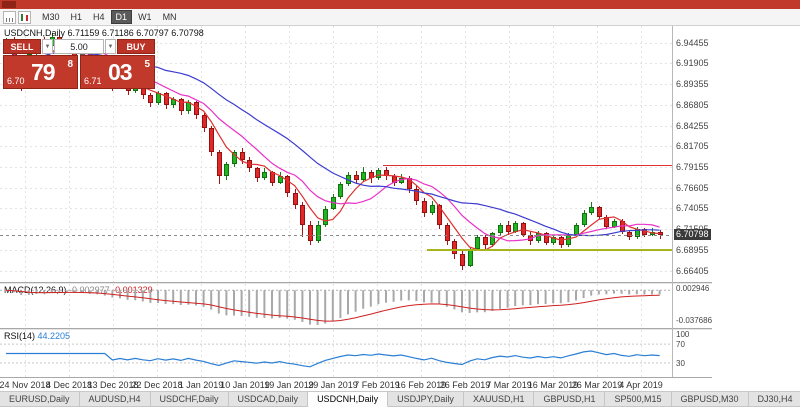  I want to click on date-axis-label: 4 Dec 2018, so click(69, 385).